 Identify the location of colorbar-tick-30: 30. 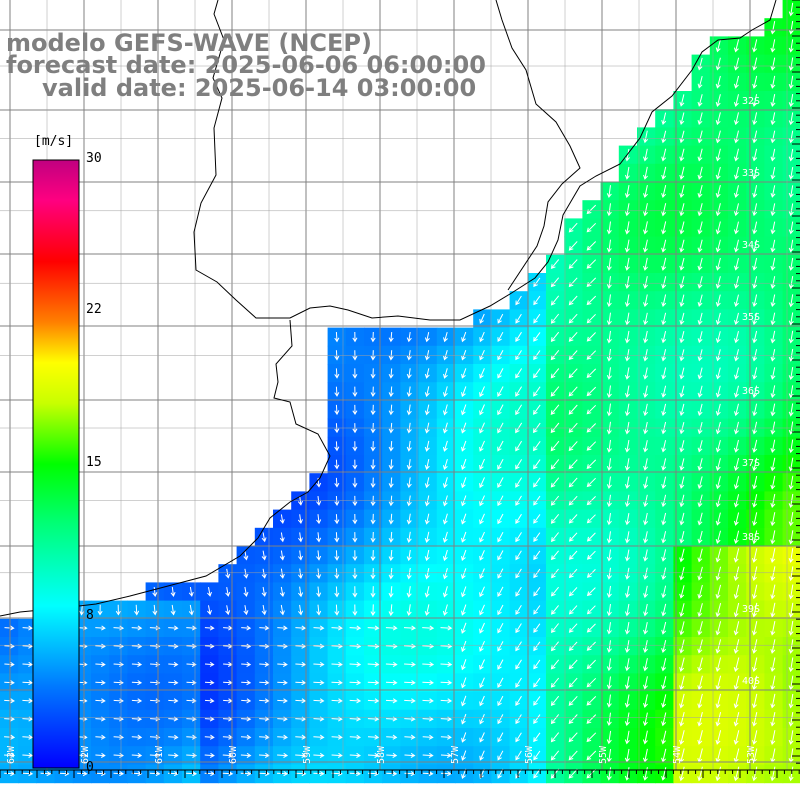
(94, 158).